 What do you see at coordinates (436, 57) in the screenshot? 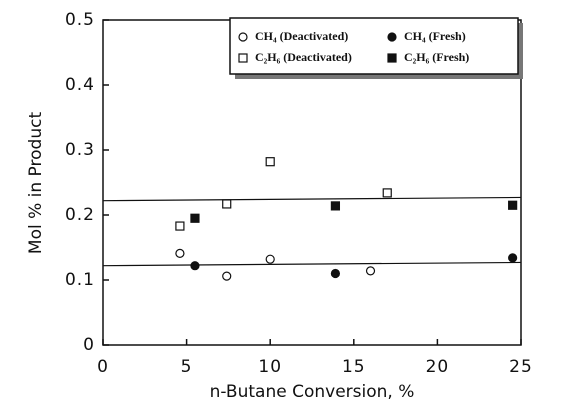
I see `legend-label: C₂H₆ (Fresh)` at bounding box center [436, 57].